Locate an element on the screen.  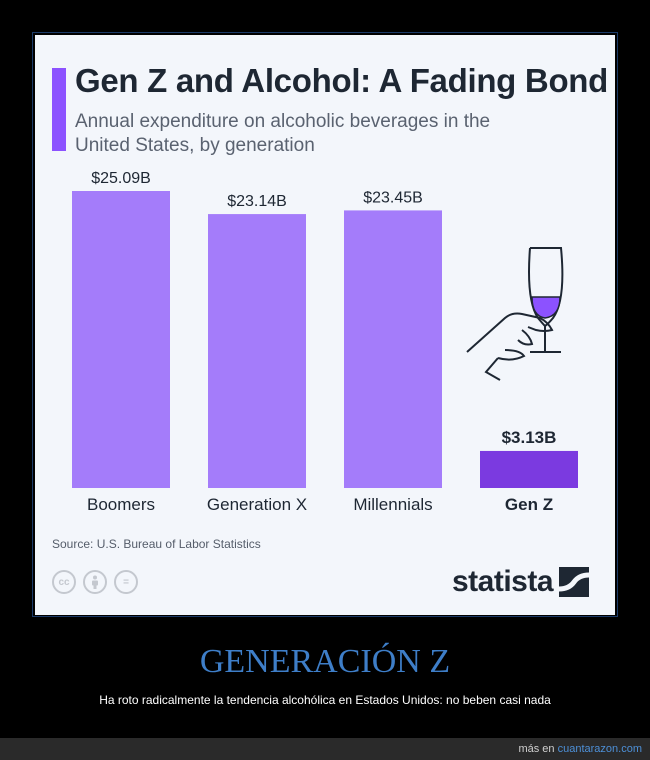
source-note: Source: U.S. Bureau of Labor Statistics is located at coordinates (156, 544).